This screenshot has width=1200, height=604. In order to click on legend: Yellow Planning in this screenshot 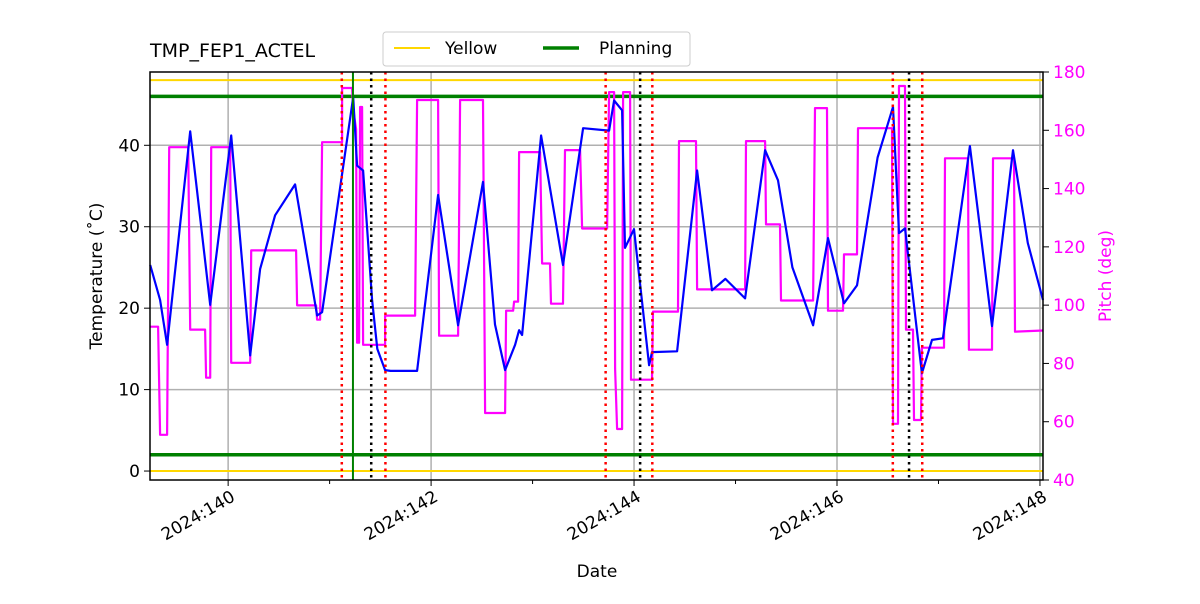, I will do `click(536, 49)`.